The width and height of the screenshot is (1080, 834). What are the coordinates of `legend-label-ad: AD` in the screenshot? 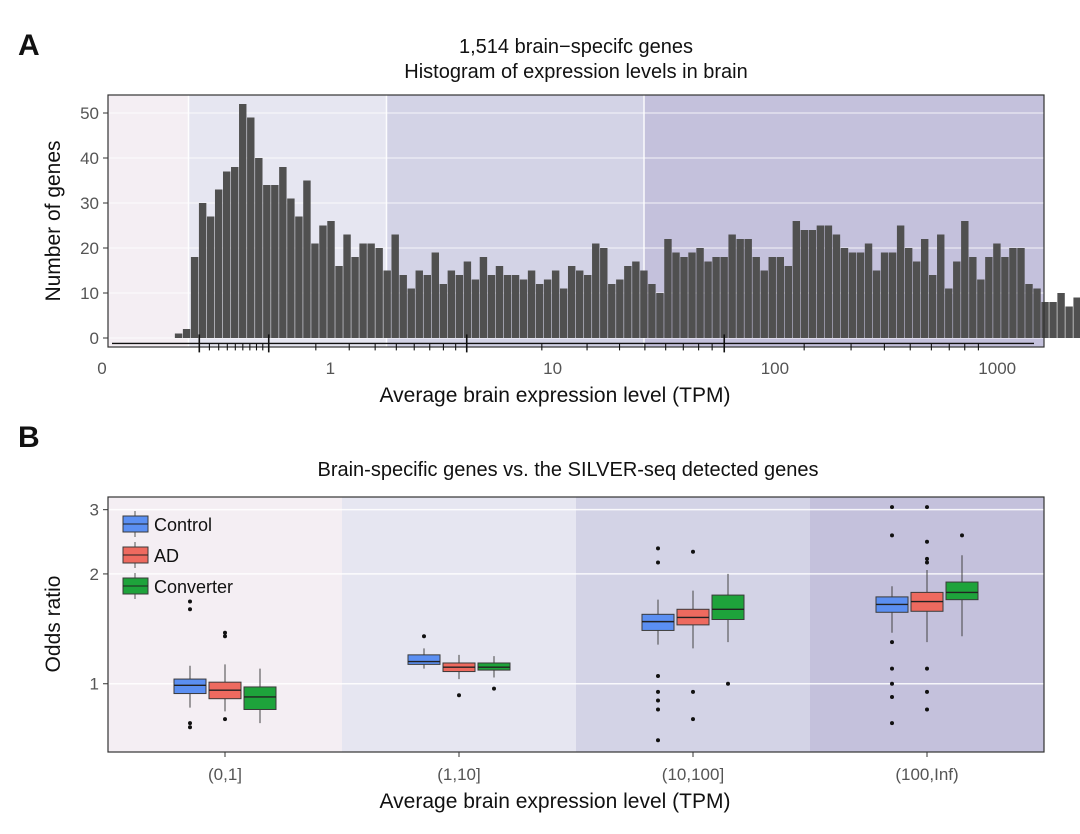 It's located at (166, 556).